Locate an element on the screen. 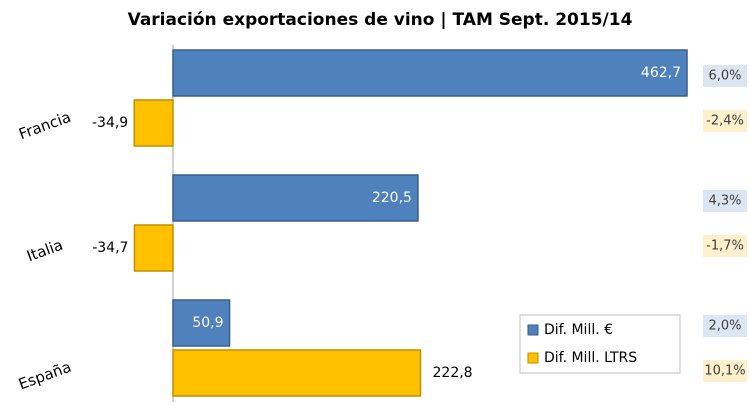  annotation: 2,0% is located at coordinates (724, 326).